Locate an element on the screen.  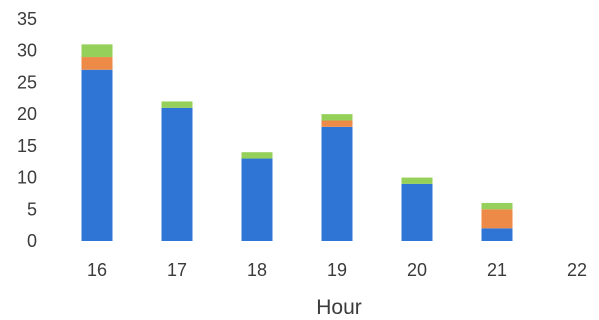
bar-segment-16-s1 is located at coordinates (97, 63).